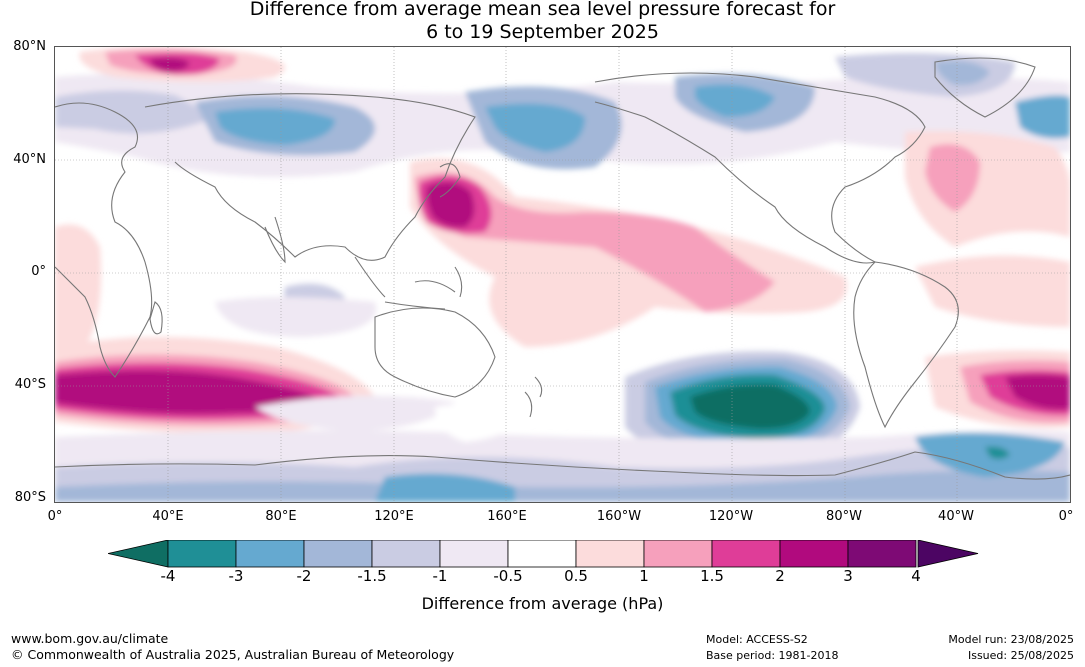 The image size is (1085, 667). Describe the element at coordinates (644, 576) in the screenshot. I see `colorbar-tick-label: 1` at that location.